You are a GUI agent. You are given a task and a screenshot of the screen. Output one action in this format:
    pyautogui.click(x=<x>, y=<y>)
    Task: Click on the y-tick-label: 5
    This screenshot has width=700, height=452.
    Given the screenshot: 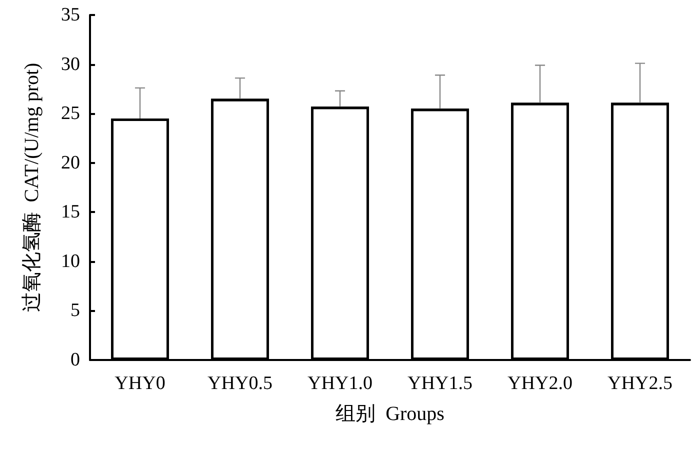 What is the action you would take?
    pyautogui.click(x=75, y=311)
    